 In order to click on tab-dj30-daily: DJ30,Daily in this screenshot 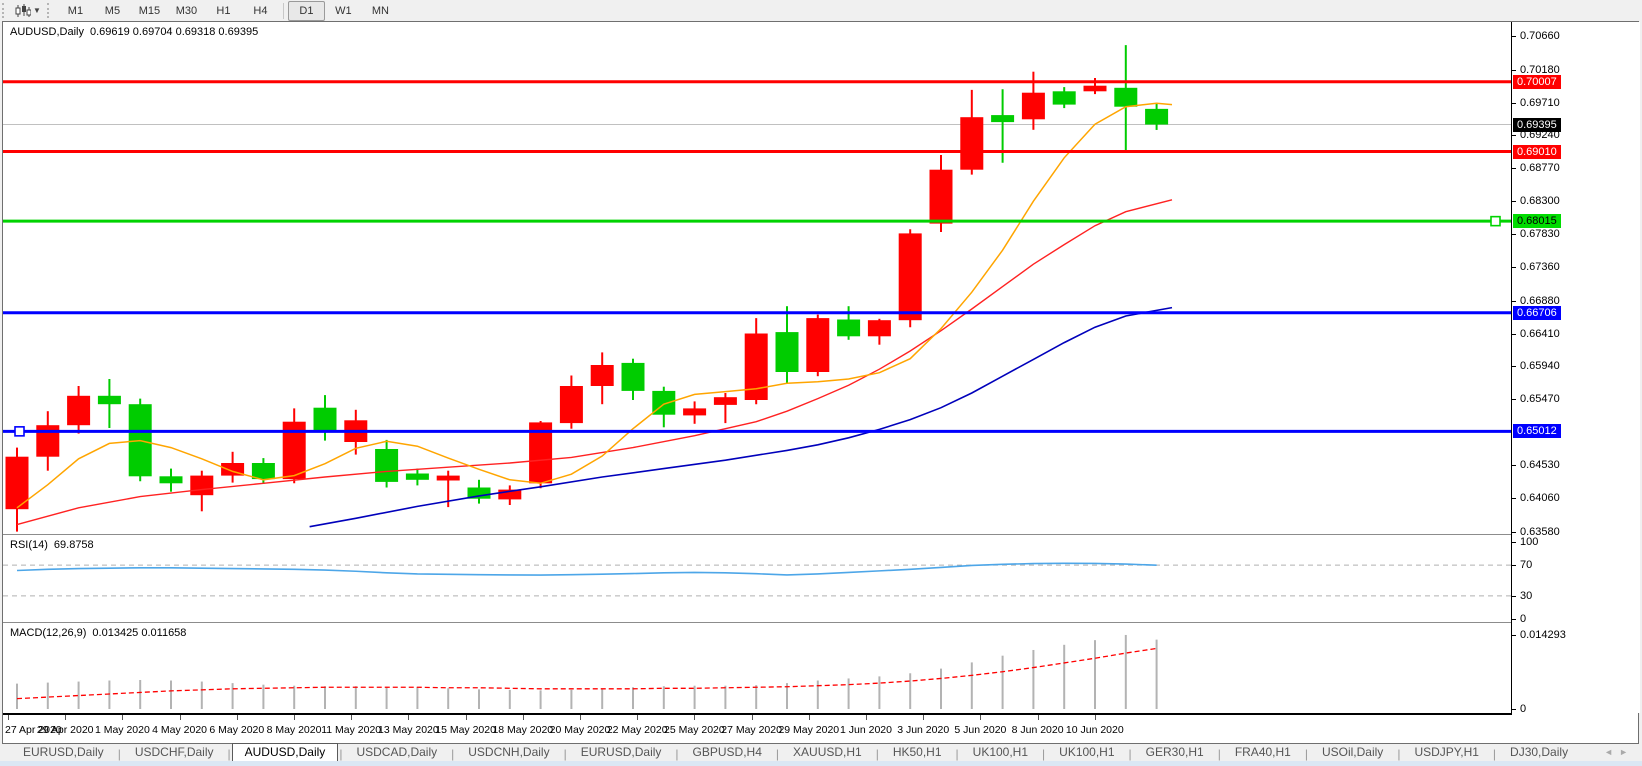, I will do `click(1539, 752)`.